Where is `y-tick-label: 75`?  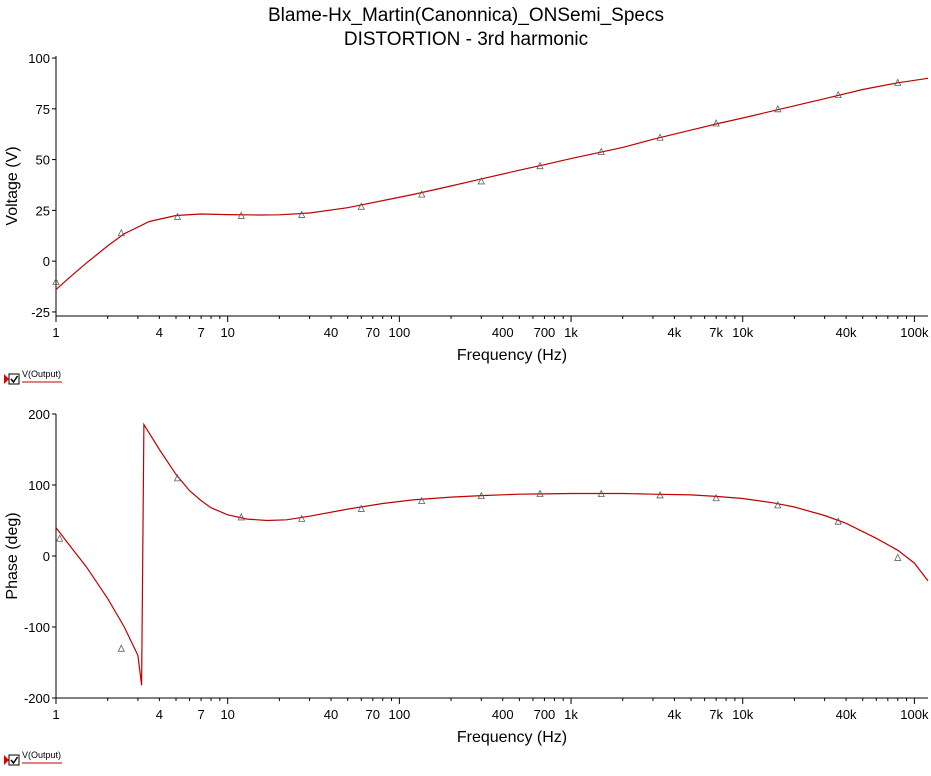 y-tick-label: 75 is located at coordinates (43, 109).